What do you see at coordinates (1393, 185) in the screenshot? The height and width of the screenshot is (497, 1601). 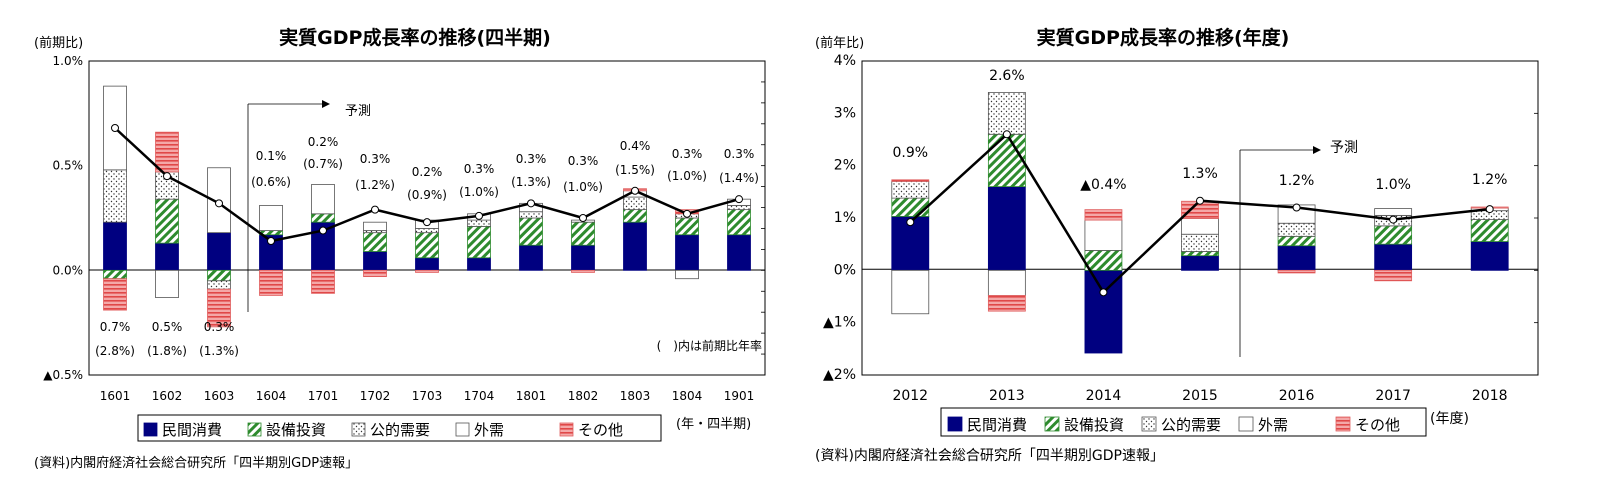 I see `growth-label: 1.0%` at bounding box center [1393, 185].